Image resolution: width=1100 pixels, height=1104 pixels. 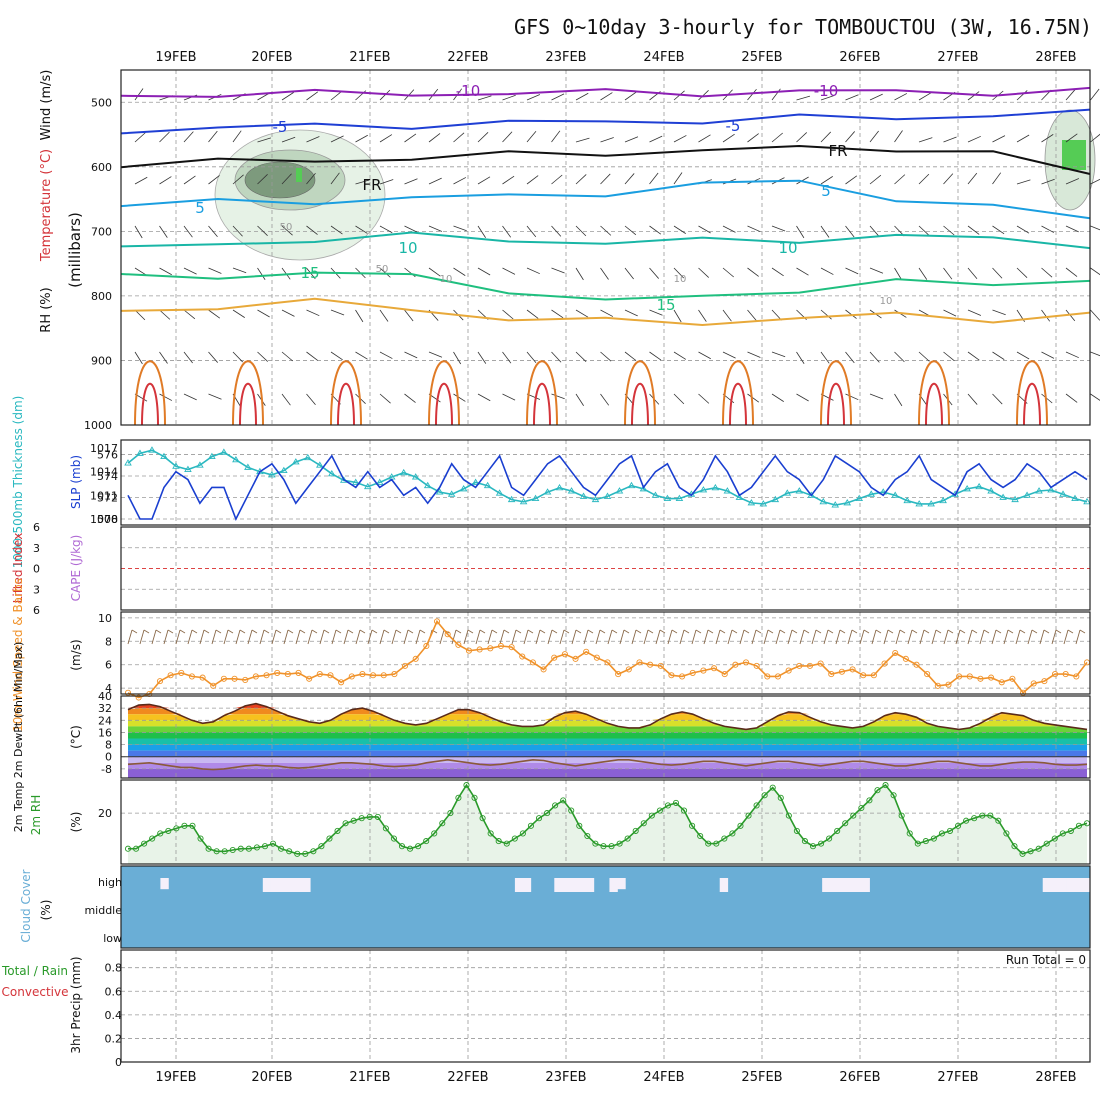 What do you see at coordinates (101, 102) in the screenshot?
I see `pressure-tick-label: 500` at bounding box center [101, 102].